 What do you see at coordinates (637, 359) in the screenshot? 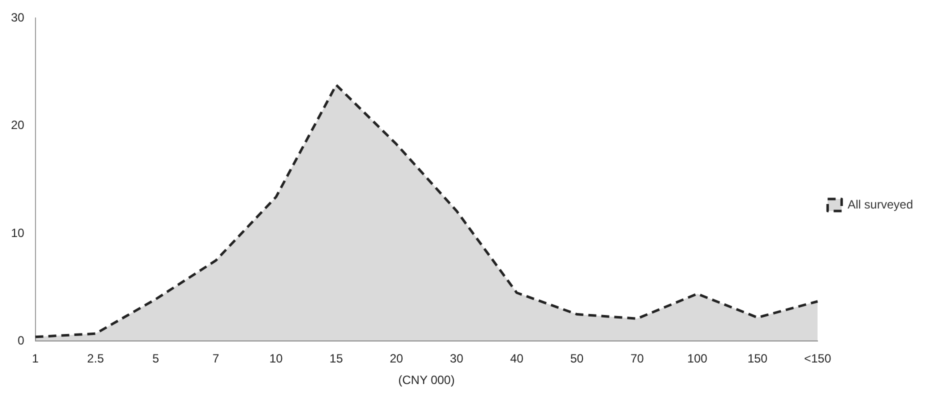
I see `x-tick-label: 70` at bounding box center [637, 359].